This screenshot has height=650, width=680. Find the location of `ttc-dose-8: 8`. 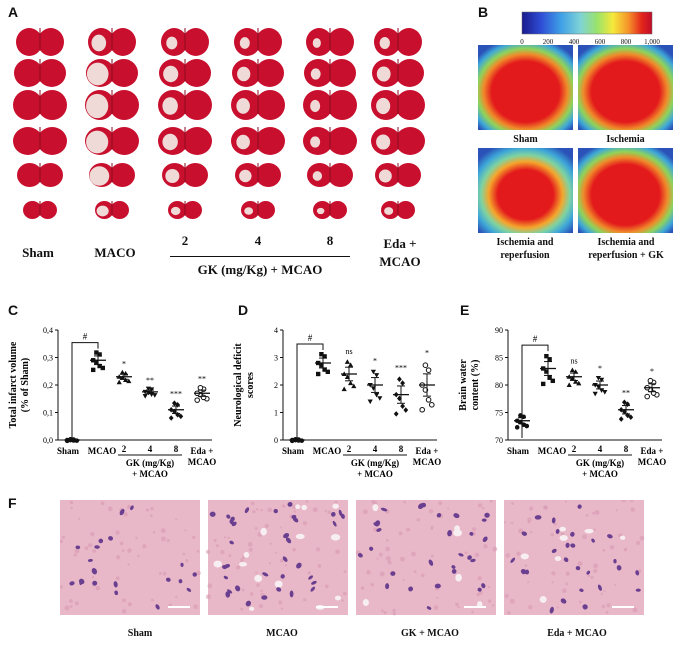

ttc-dose-8: 8 is located at coordinates (330, 240).